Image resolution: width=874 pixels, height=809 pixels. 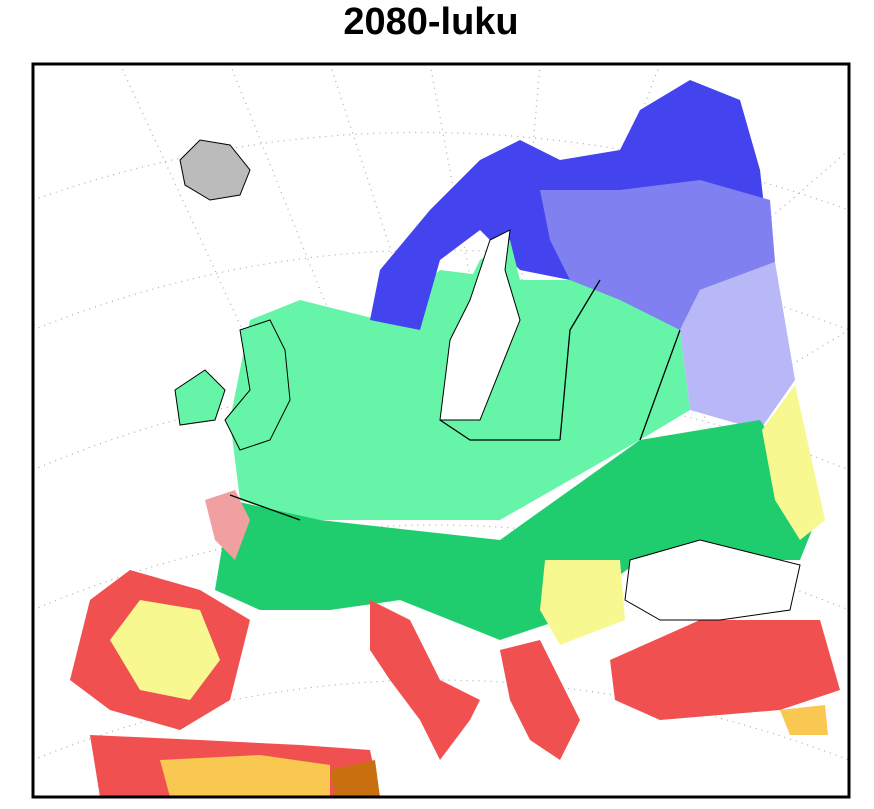 What do you see at coordinates (480, 325) in the screenshot?
I see `baltic-sea` at bounding box center [480, 325].